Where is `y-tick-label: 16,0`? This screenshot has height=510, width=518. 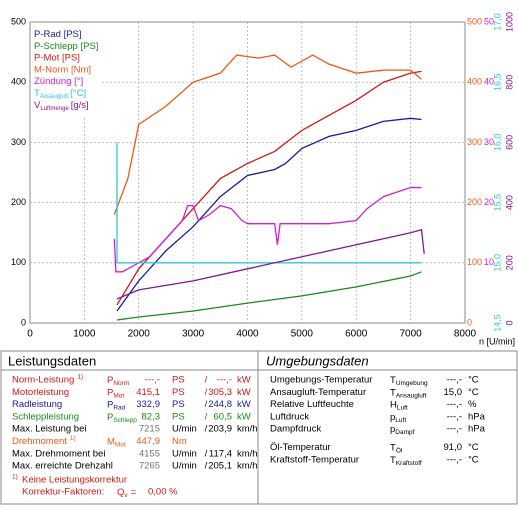 y-tick-label: 16,0 is located at coordinates (497, 143).